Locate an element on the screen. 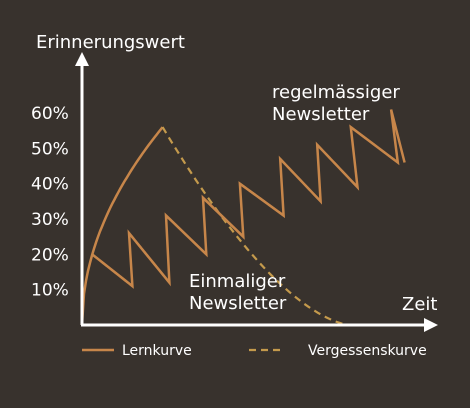 The width and height of the screenshot is (470, 408). annotation-regular: regelmässiger is located at coordinates (336, 92).